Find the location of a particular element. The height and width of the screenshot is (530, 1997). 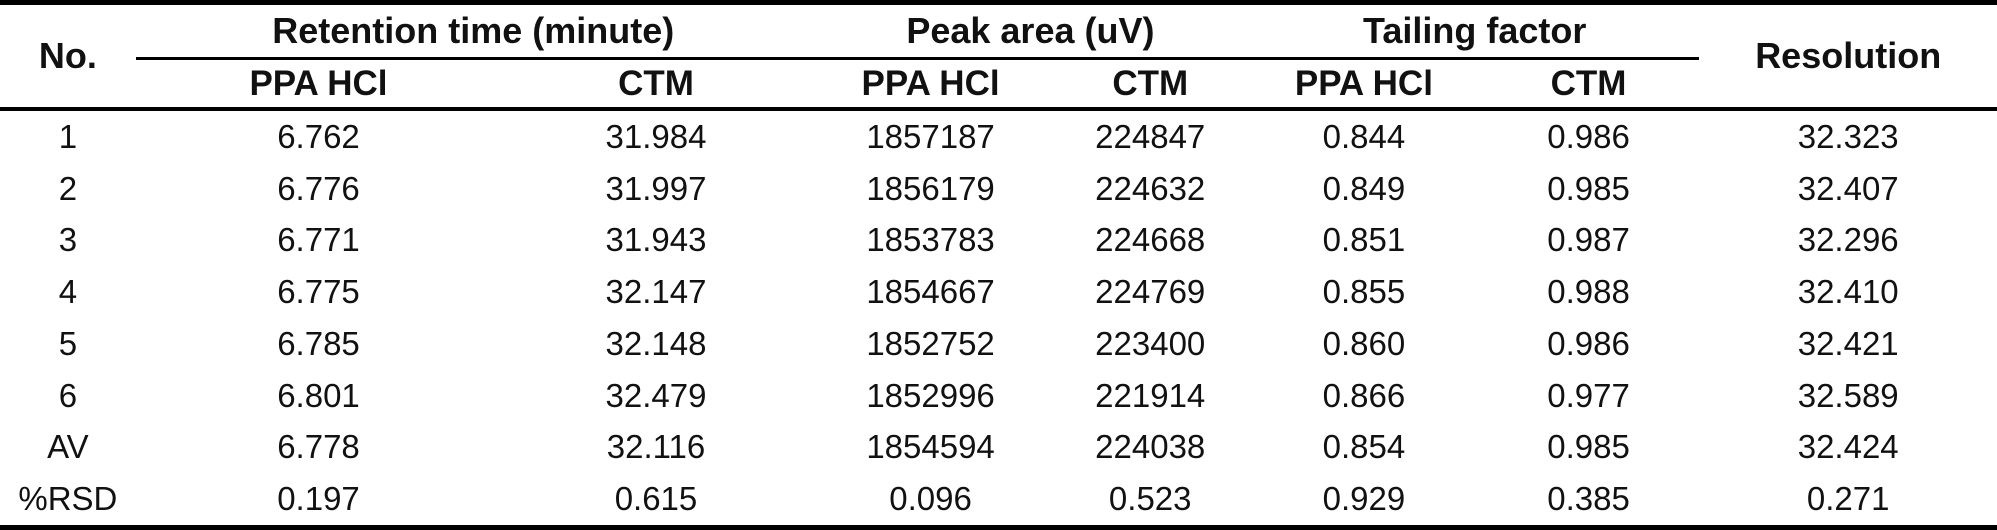

cell-resolution: 32.296 is located at coordinates (1848, 240).